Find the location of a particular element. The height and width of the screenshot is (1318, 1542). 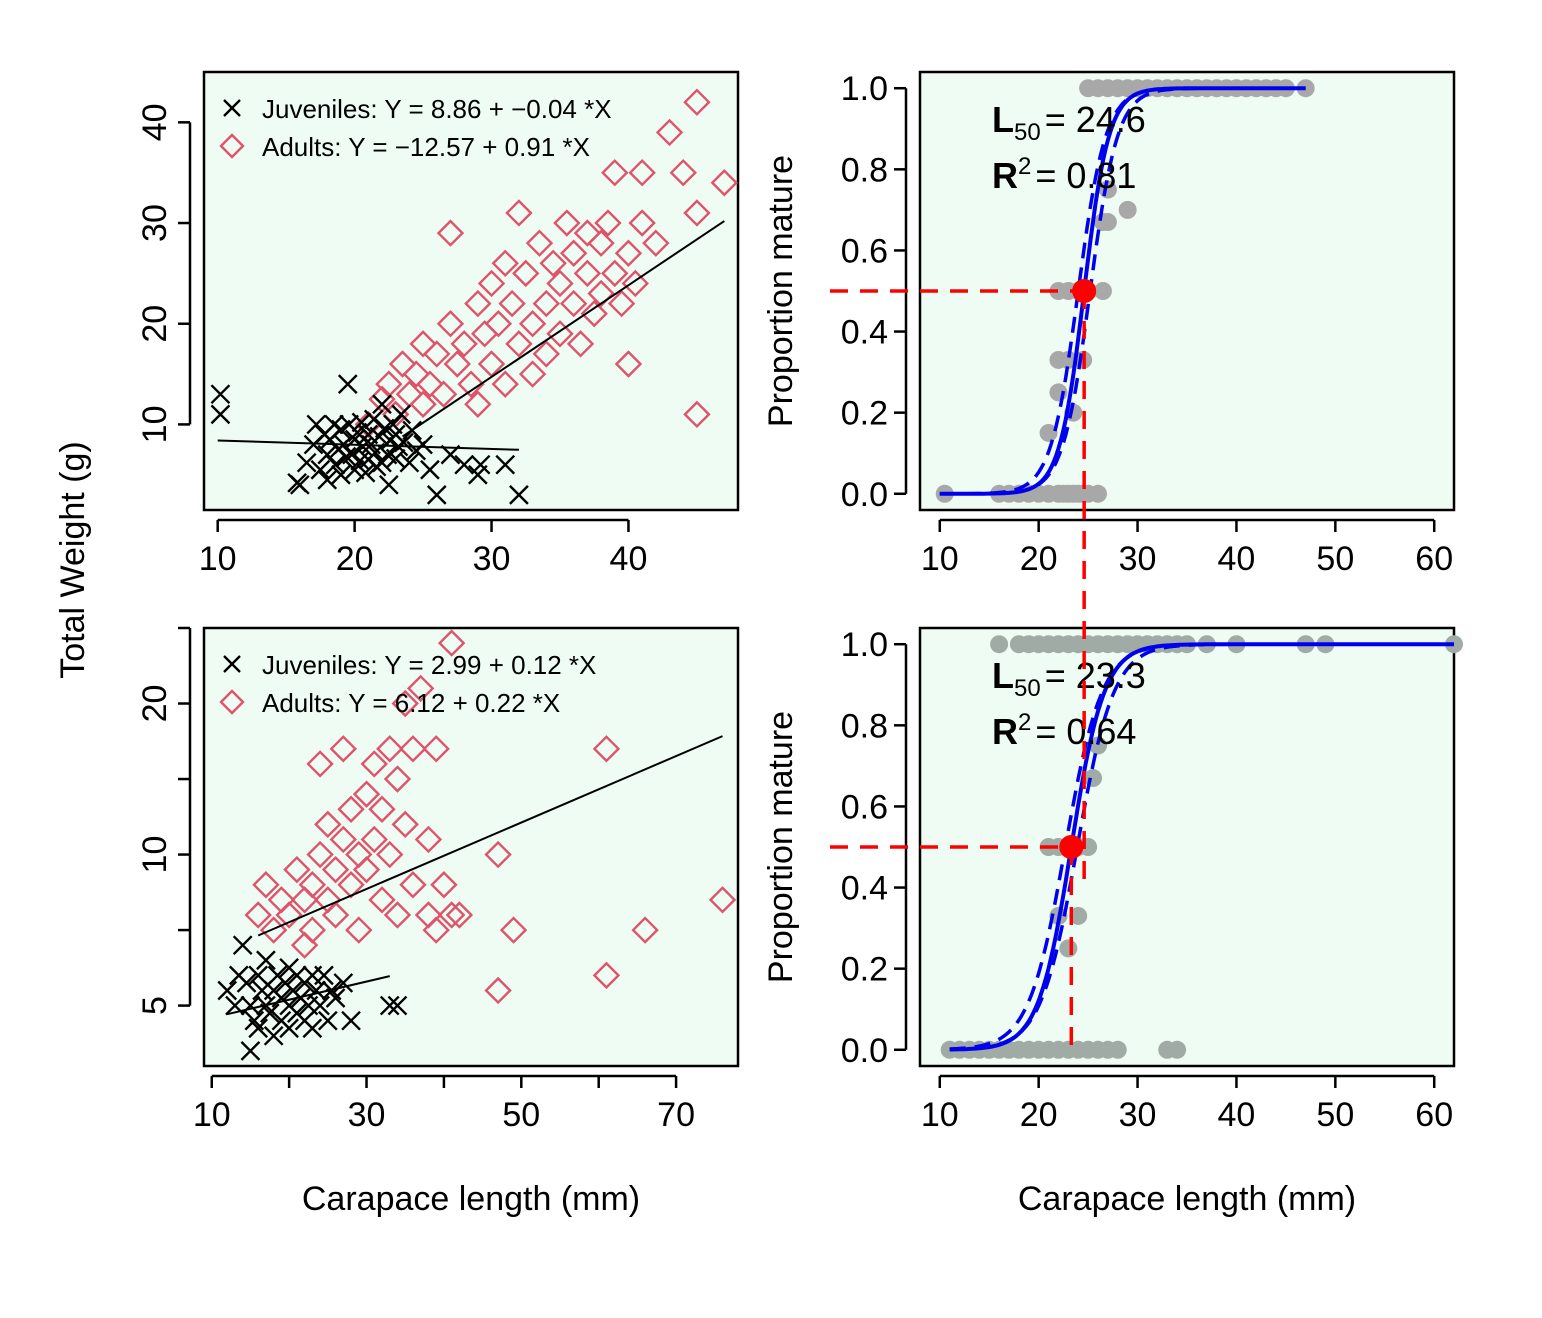

legend-adult-label: Adults: Y = 6.12 + 0.22 *X is located at coordinates (411, 703).